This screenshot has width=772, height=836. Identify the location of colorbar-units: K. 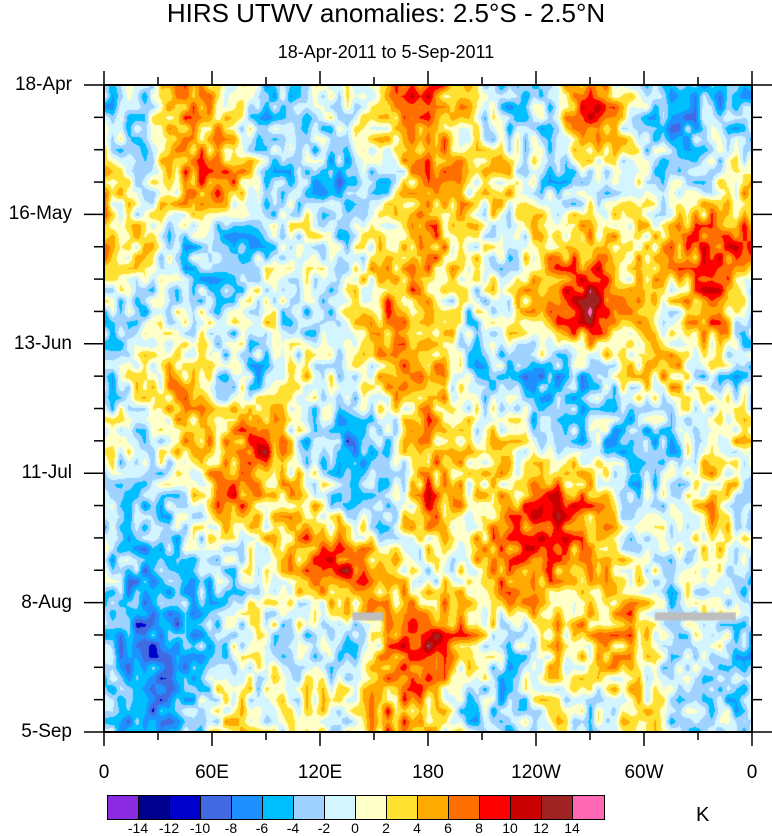
(703, 815).